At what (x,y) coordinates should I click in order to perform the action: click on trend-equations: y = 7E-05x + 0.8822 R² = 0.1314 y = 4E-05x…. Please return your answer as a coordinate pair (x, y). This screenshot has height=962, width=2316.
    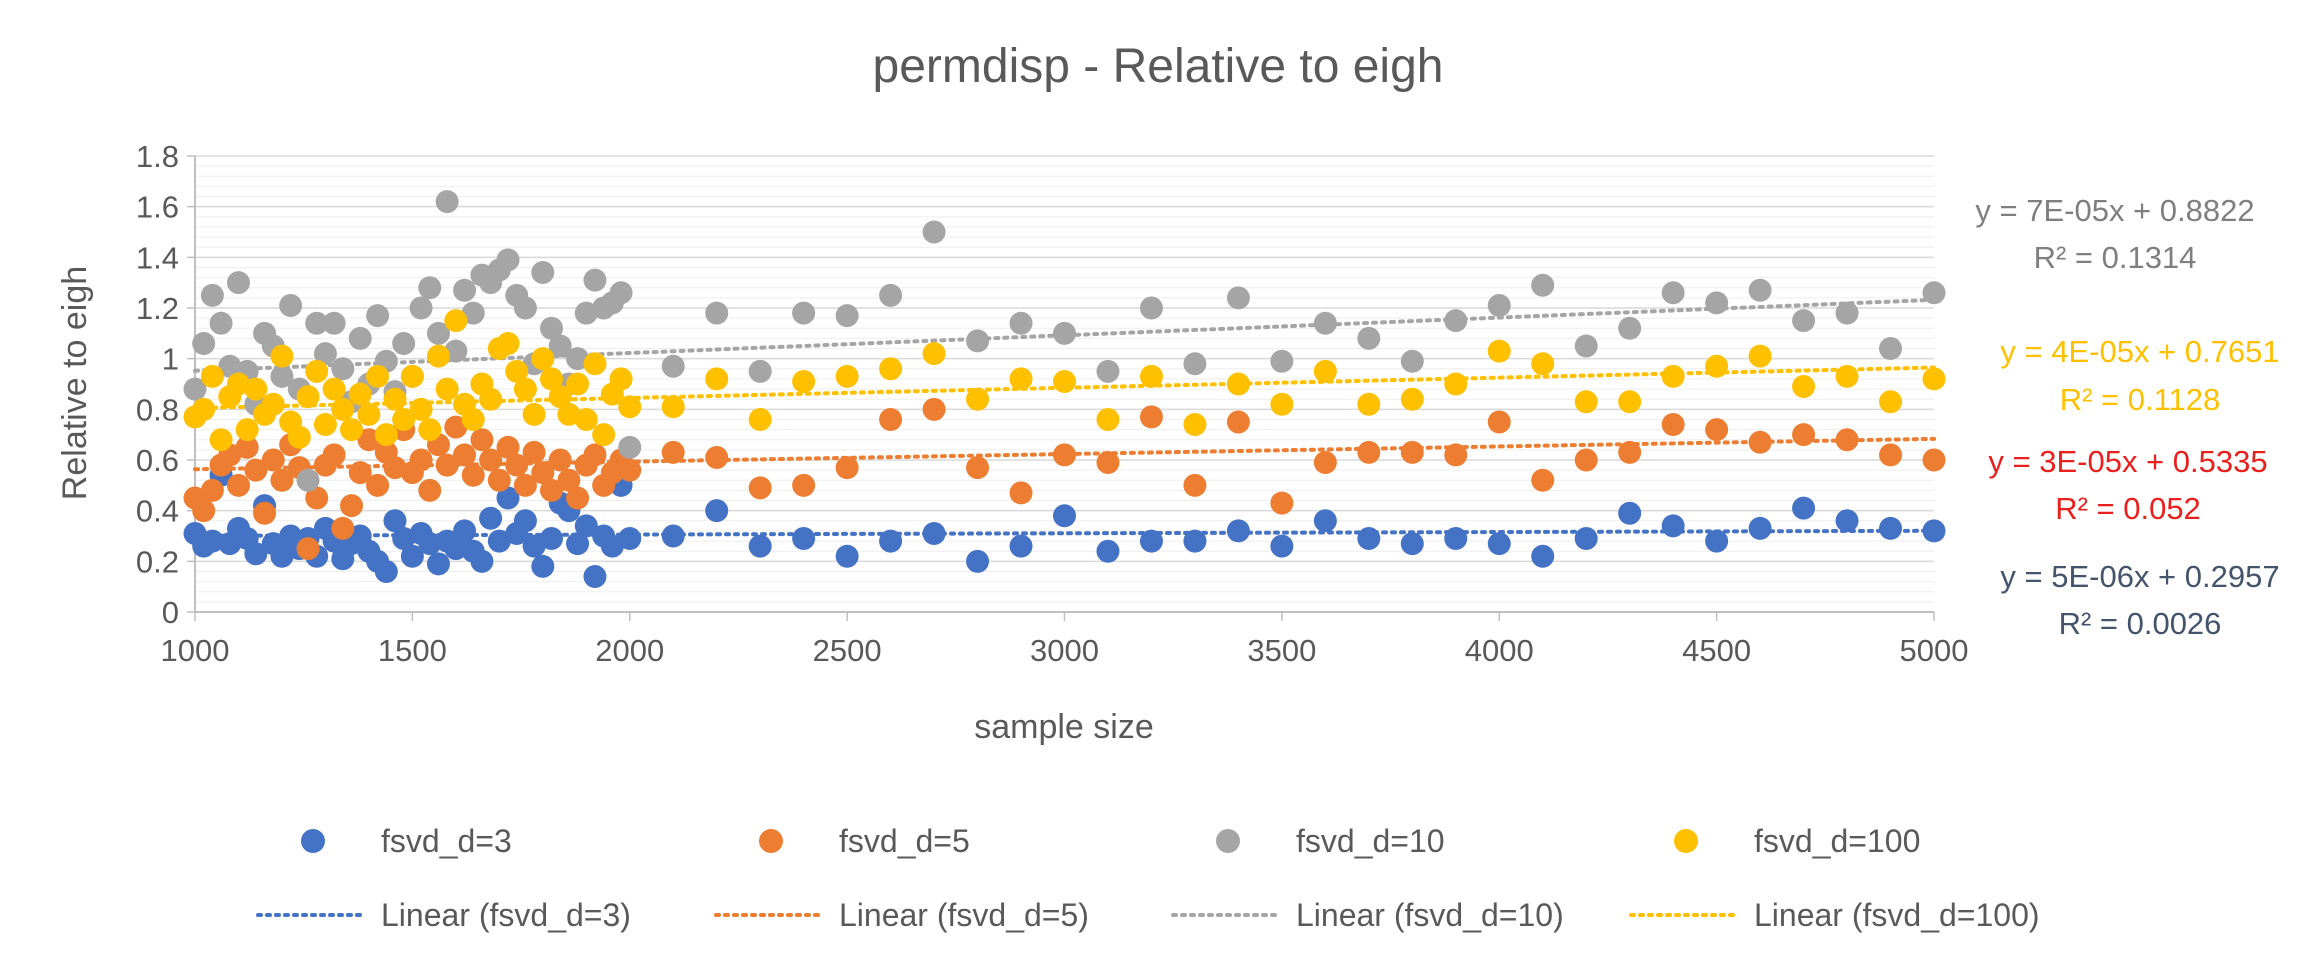
    Looking at the image, I should click on (2127, 417).